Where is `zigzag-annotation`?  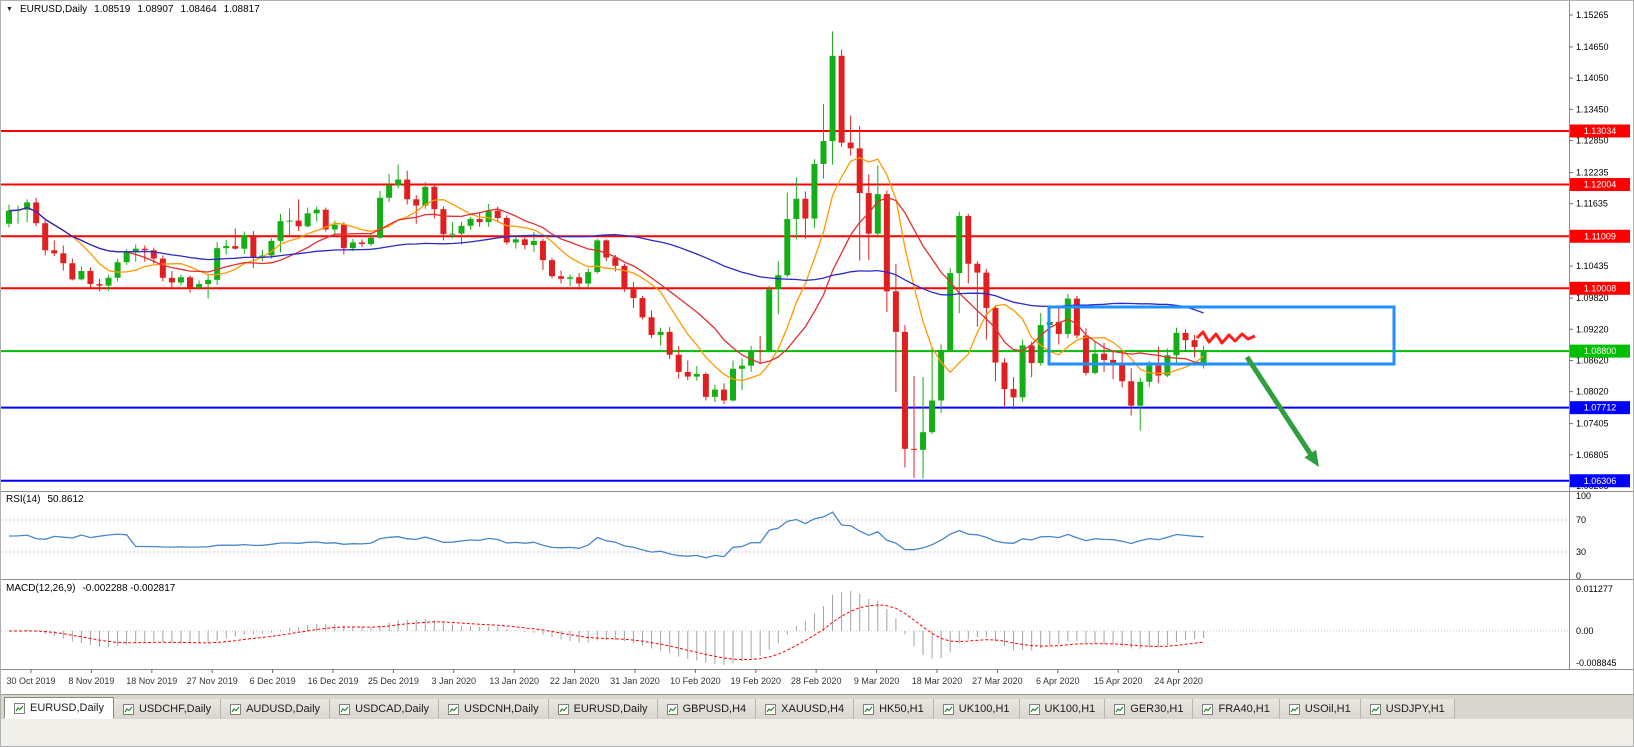 zigzag-annotation is located at coordinates (1225, 337).